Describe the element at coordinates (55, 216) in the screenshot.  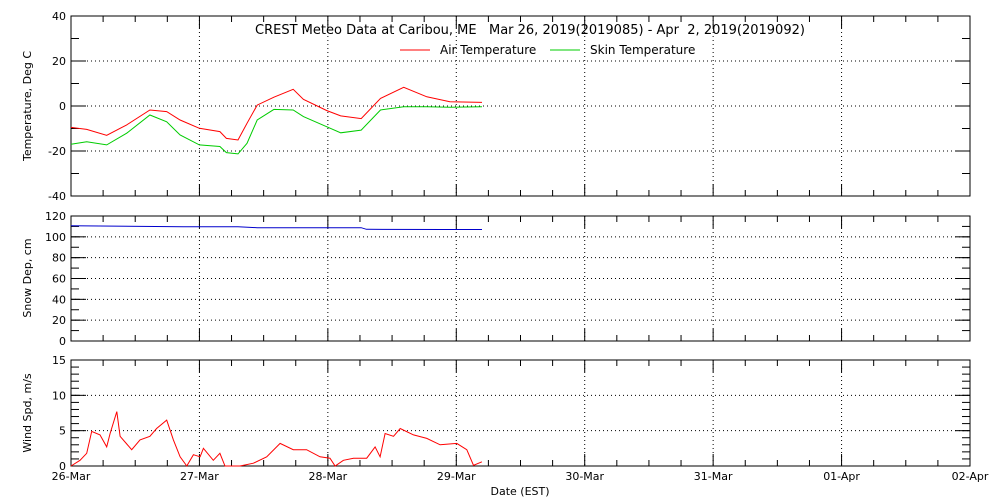
I see `y-tick-label: 120` at that location.